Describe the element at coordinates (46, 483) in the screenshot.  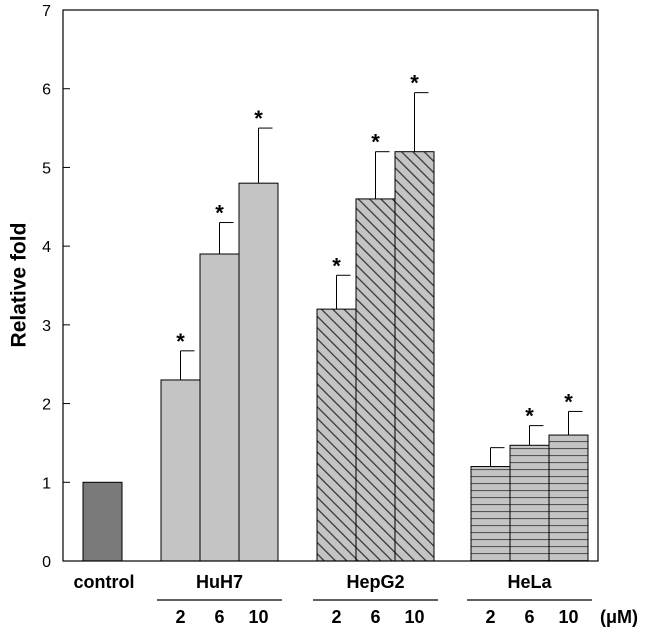
I see `y-tick-label: 1` at that location.